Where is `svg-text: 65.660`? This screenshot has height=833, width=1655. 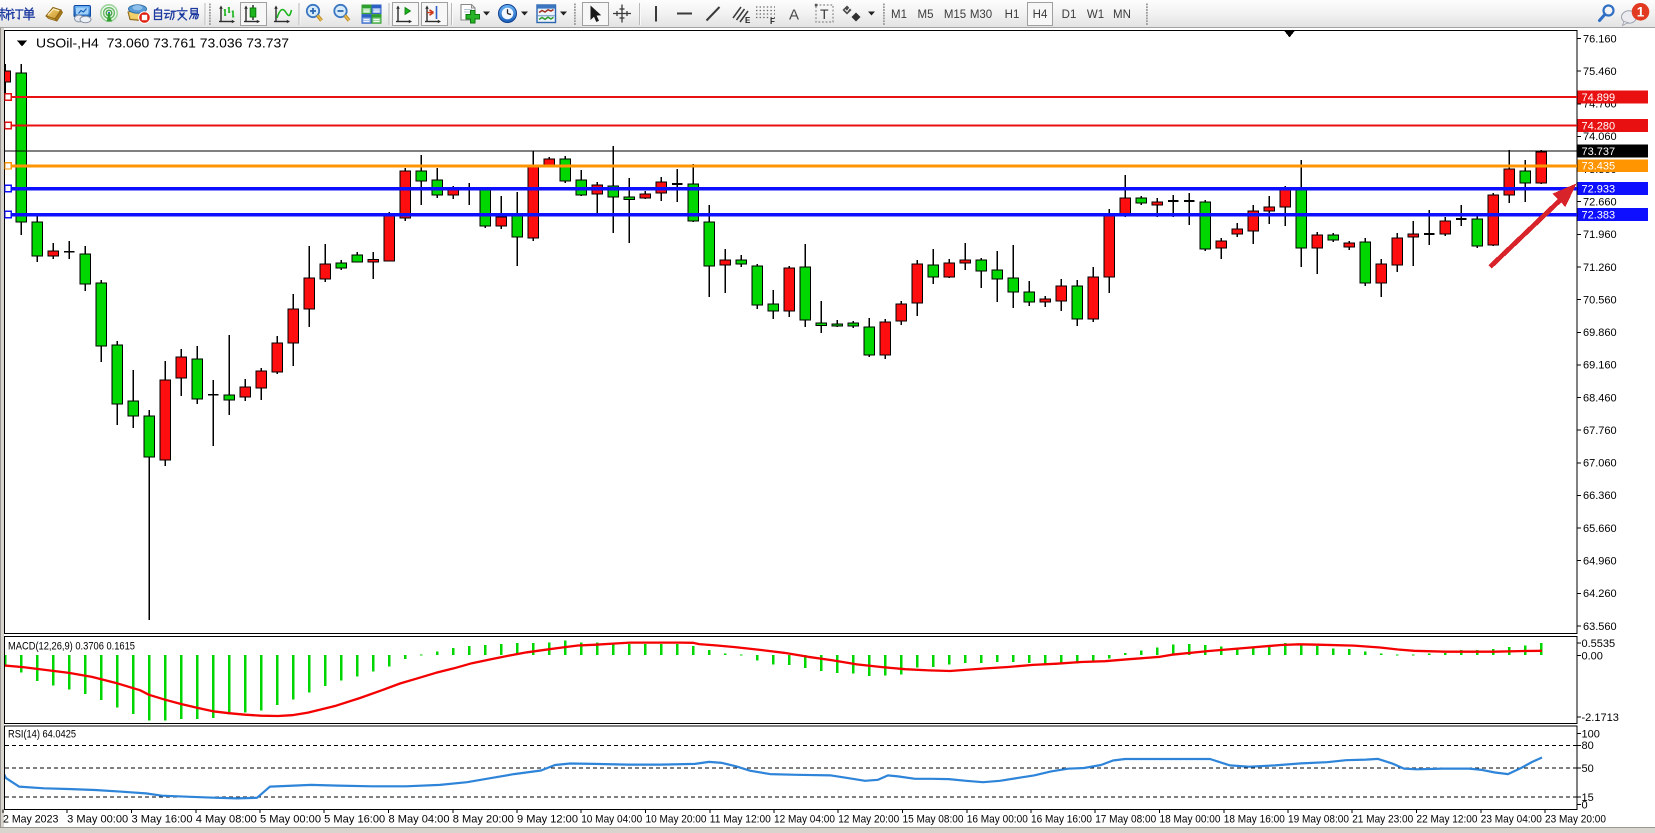
svg-text: 65.660 is located at coordinates (1600, 529).